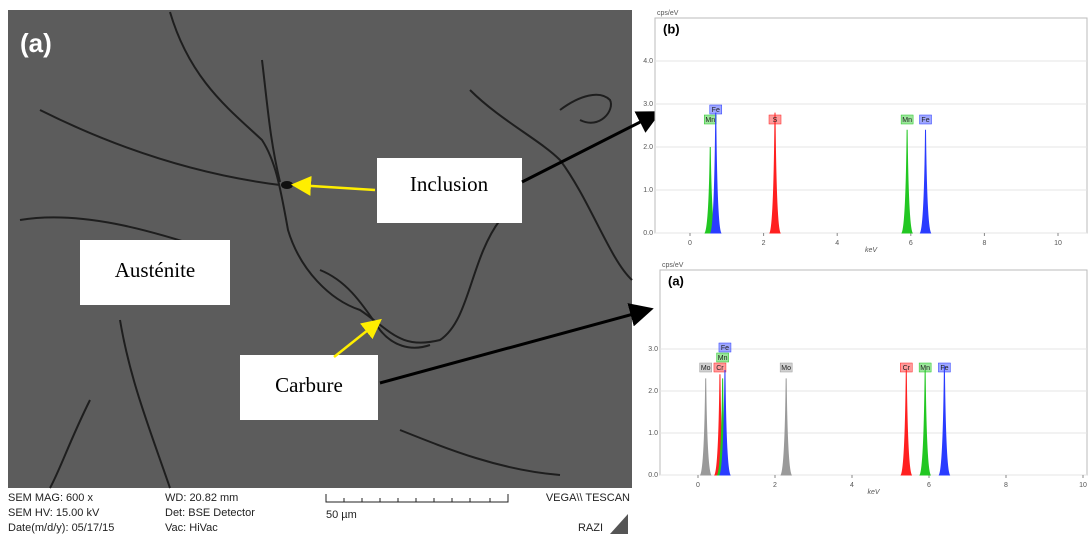 The height and width of the screenshot is (537, 1089). What do you see at coordinates (210, 513) in the screenshot?
I see `sem-info: Det: BSE Detector` at bounding box center [210, 513].